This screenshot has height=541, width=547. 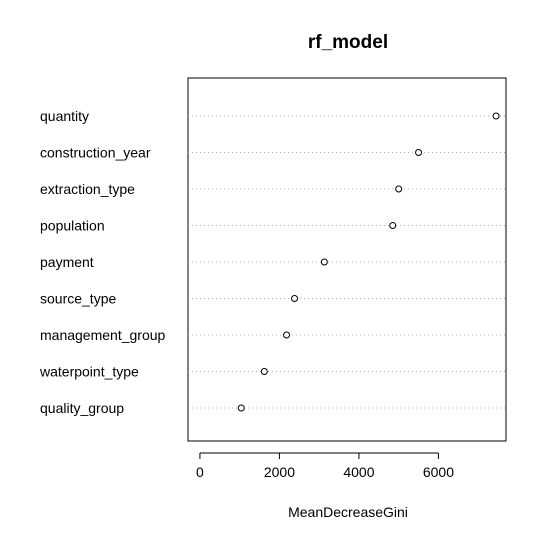 What do you see at coordinates (358, 472) in the screenshot?
I see `x-tick-label: 4000` at bounding box center [358, 472].